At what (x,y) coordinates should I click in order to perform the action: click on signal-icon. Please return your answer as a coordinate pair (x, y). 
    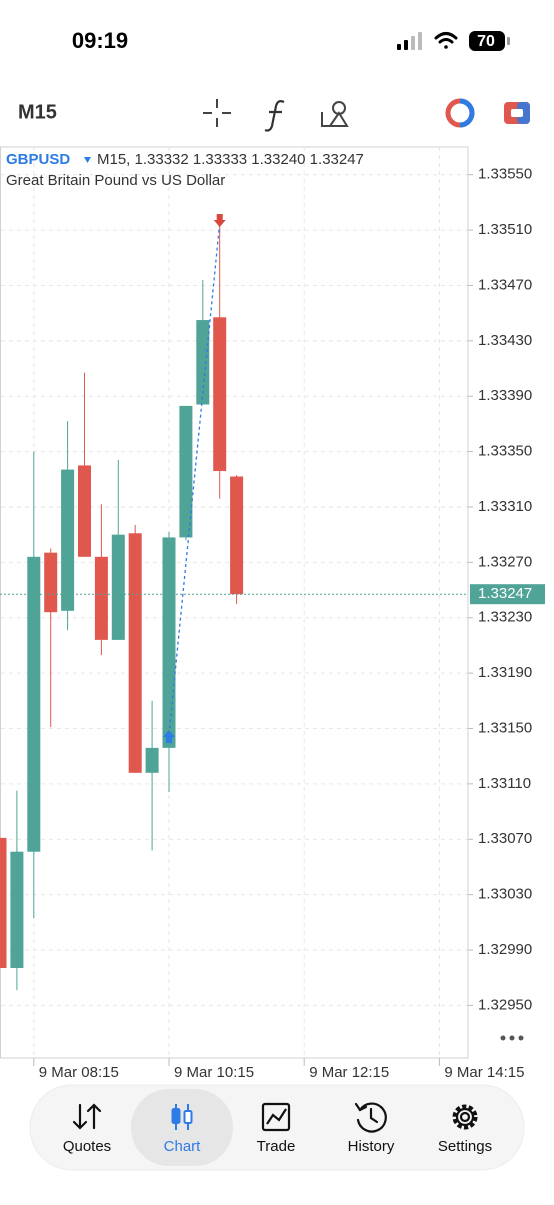
    Looking at the image, I should click on (409, 41).